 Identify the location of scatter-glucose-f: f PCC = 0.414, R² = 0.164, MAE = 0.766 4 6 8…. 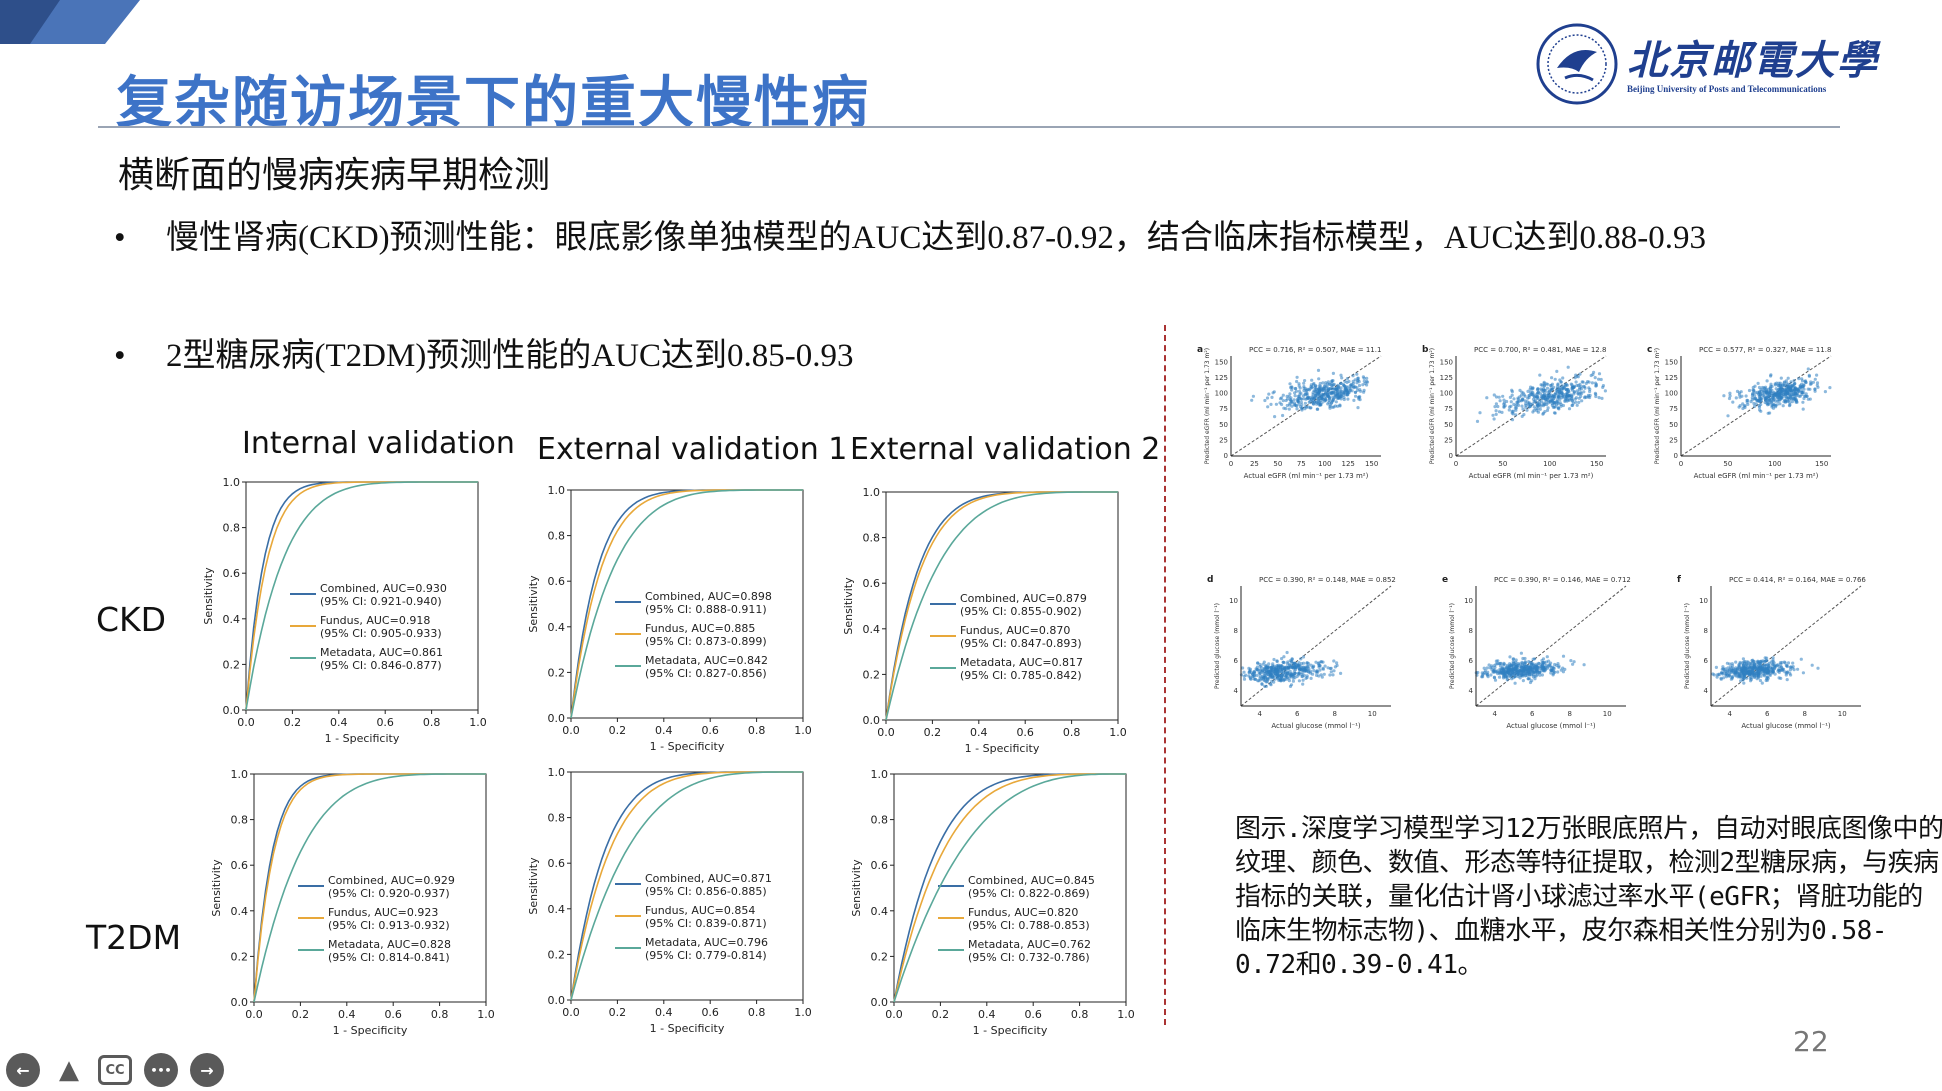
(1771, 652).